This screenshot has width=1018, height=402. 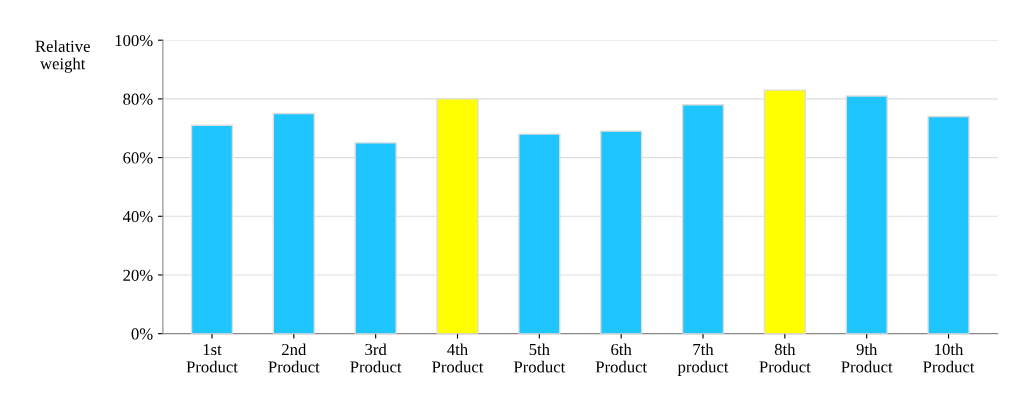 What do you see at coordinates (539, 358) in the screenshot?
I see `x-tick-label: 5th Product` at bounding box center [539, 358].